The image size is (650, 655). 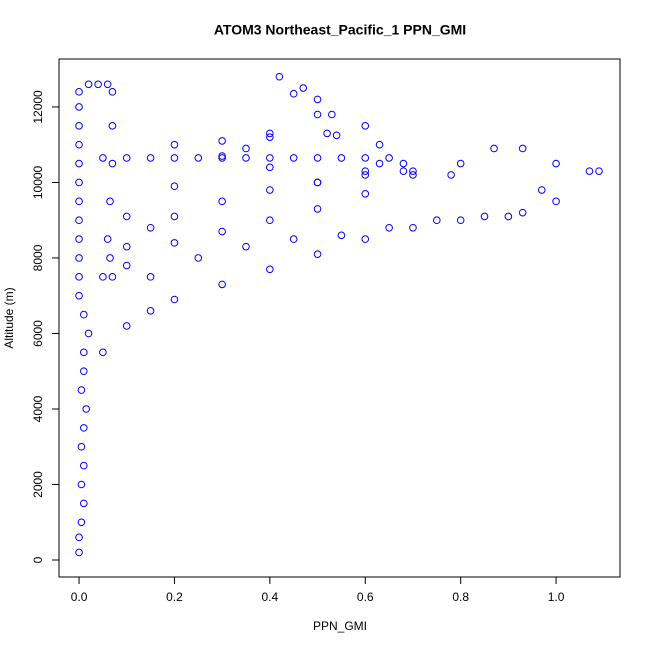 What do you see at coordinates (38, 107) in the screenshot?
I see `y-tick-label: 12000` at bounding box center [38, 107].